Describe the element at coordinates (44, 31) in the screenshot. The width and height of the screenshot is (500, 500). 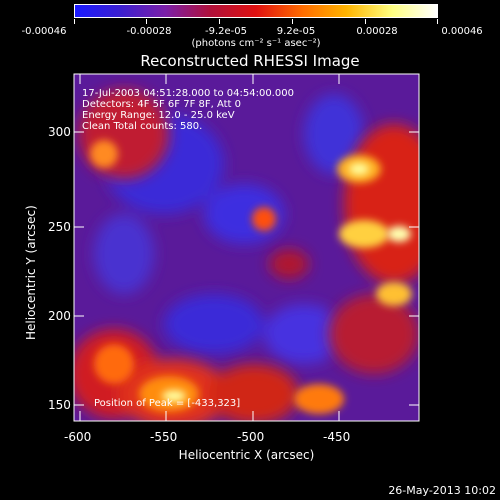
I see `colorbar-tick-label: -0.00046` at that location.